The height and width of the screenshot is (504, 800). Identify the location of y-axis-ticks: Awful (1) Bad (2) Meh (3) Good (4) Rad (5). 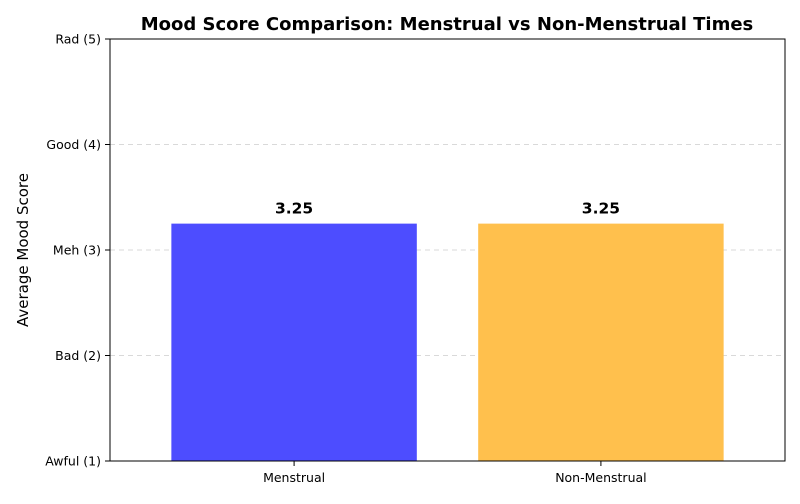
(77, 250).